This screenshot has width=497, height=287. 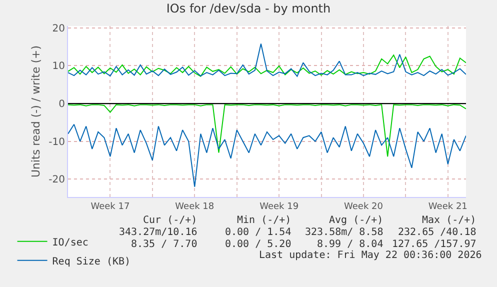 What do you see at coordinates (437, 232) in the screenshot?
I see `text: 232.65 /40.18` at bounding box center [437, 232].